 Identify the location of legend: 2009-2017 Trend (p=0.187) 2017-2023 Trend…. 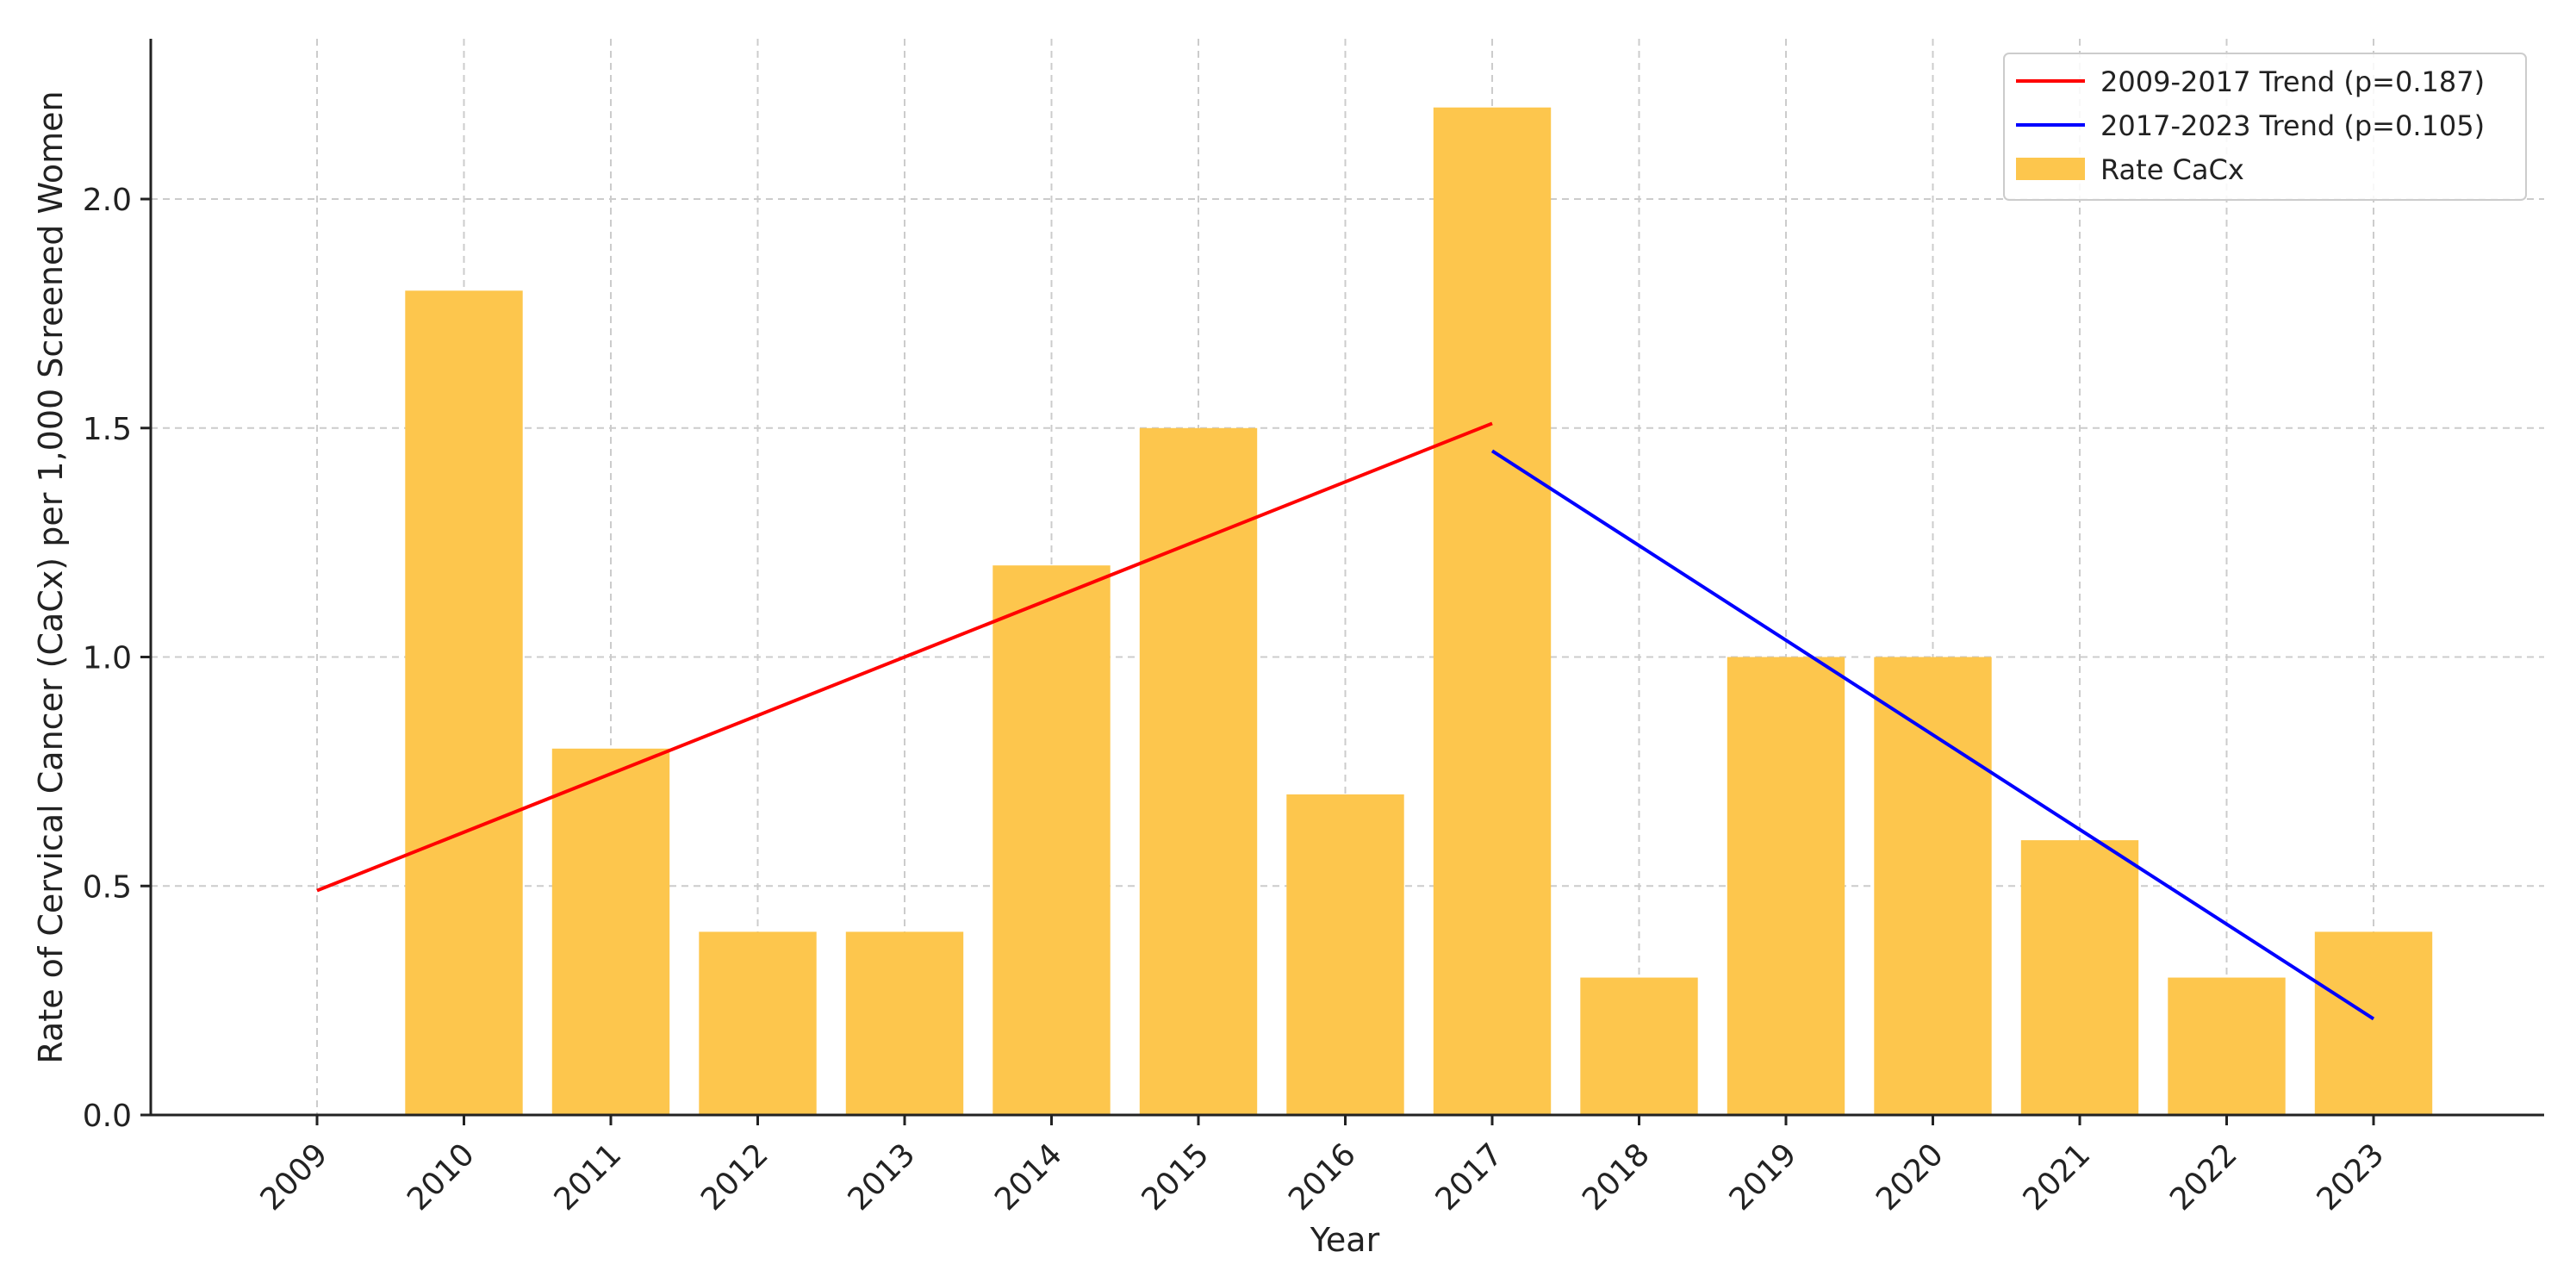
(2265, 127).